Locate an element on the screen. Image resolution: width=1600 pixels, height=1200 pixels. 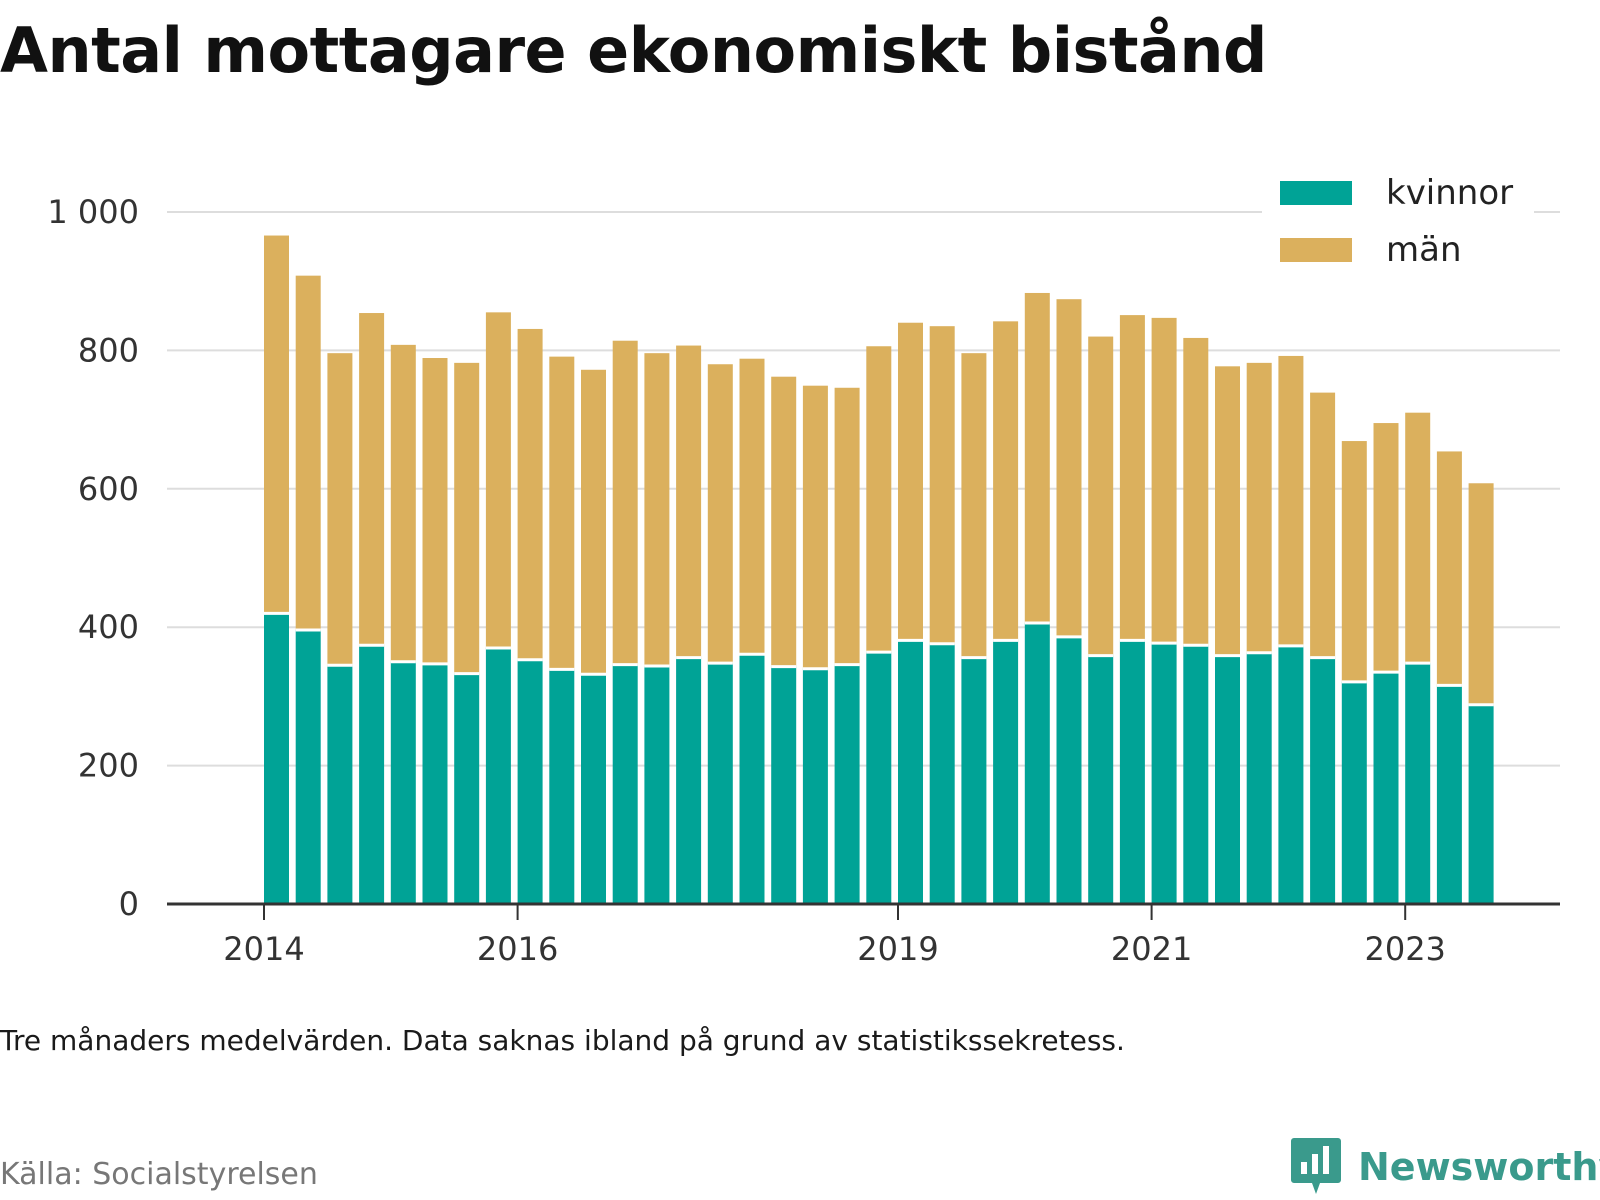
newsworthy-logo: Newsworthy is located at coordinates (1445, 1167).